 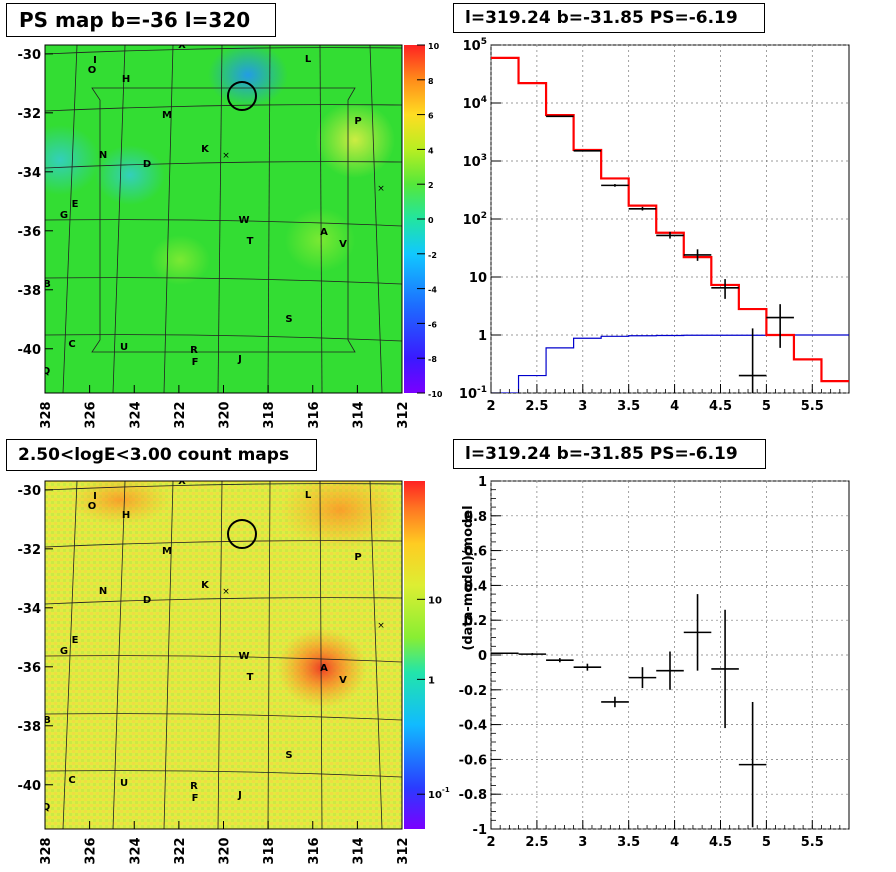 What do you see at coordinates (30, 550) in the screenshot?
I see `count-map-y-tick-label: -32` at bounding box center [30, 550].